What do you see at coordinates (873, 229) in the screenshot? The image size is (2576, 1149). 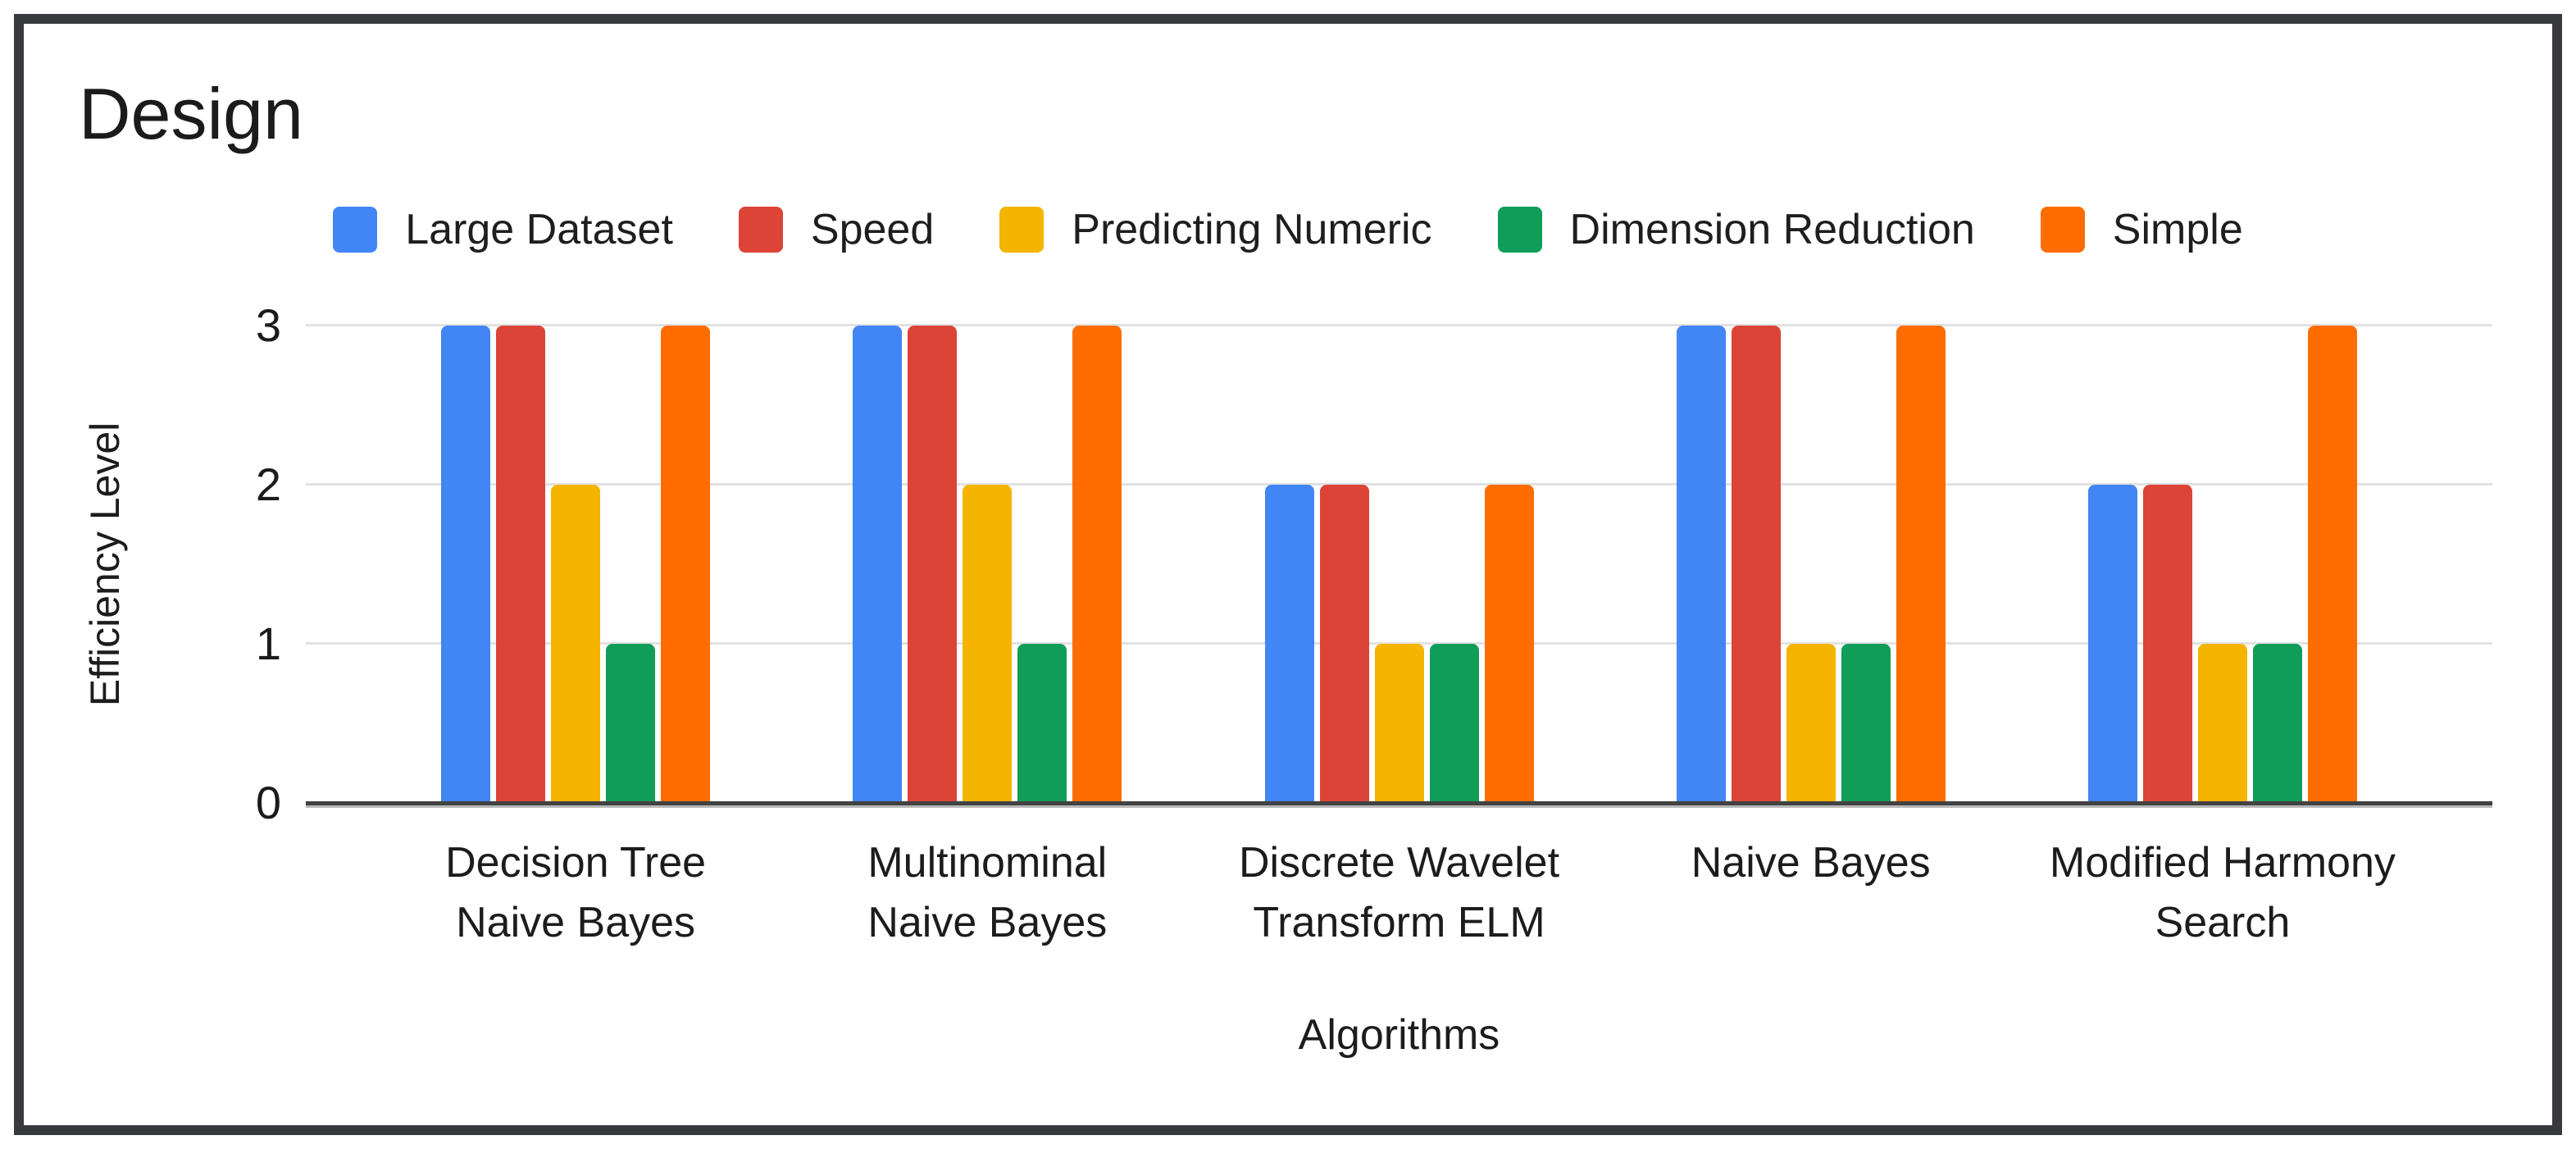 I see `legend-label: Speed` at bounding box center [873, 229].